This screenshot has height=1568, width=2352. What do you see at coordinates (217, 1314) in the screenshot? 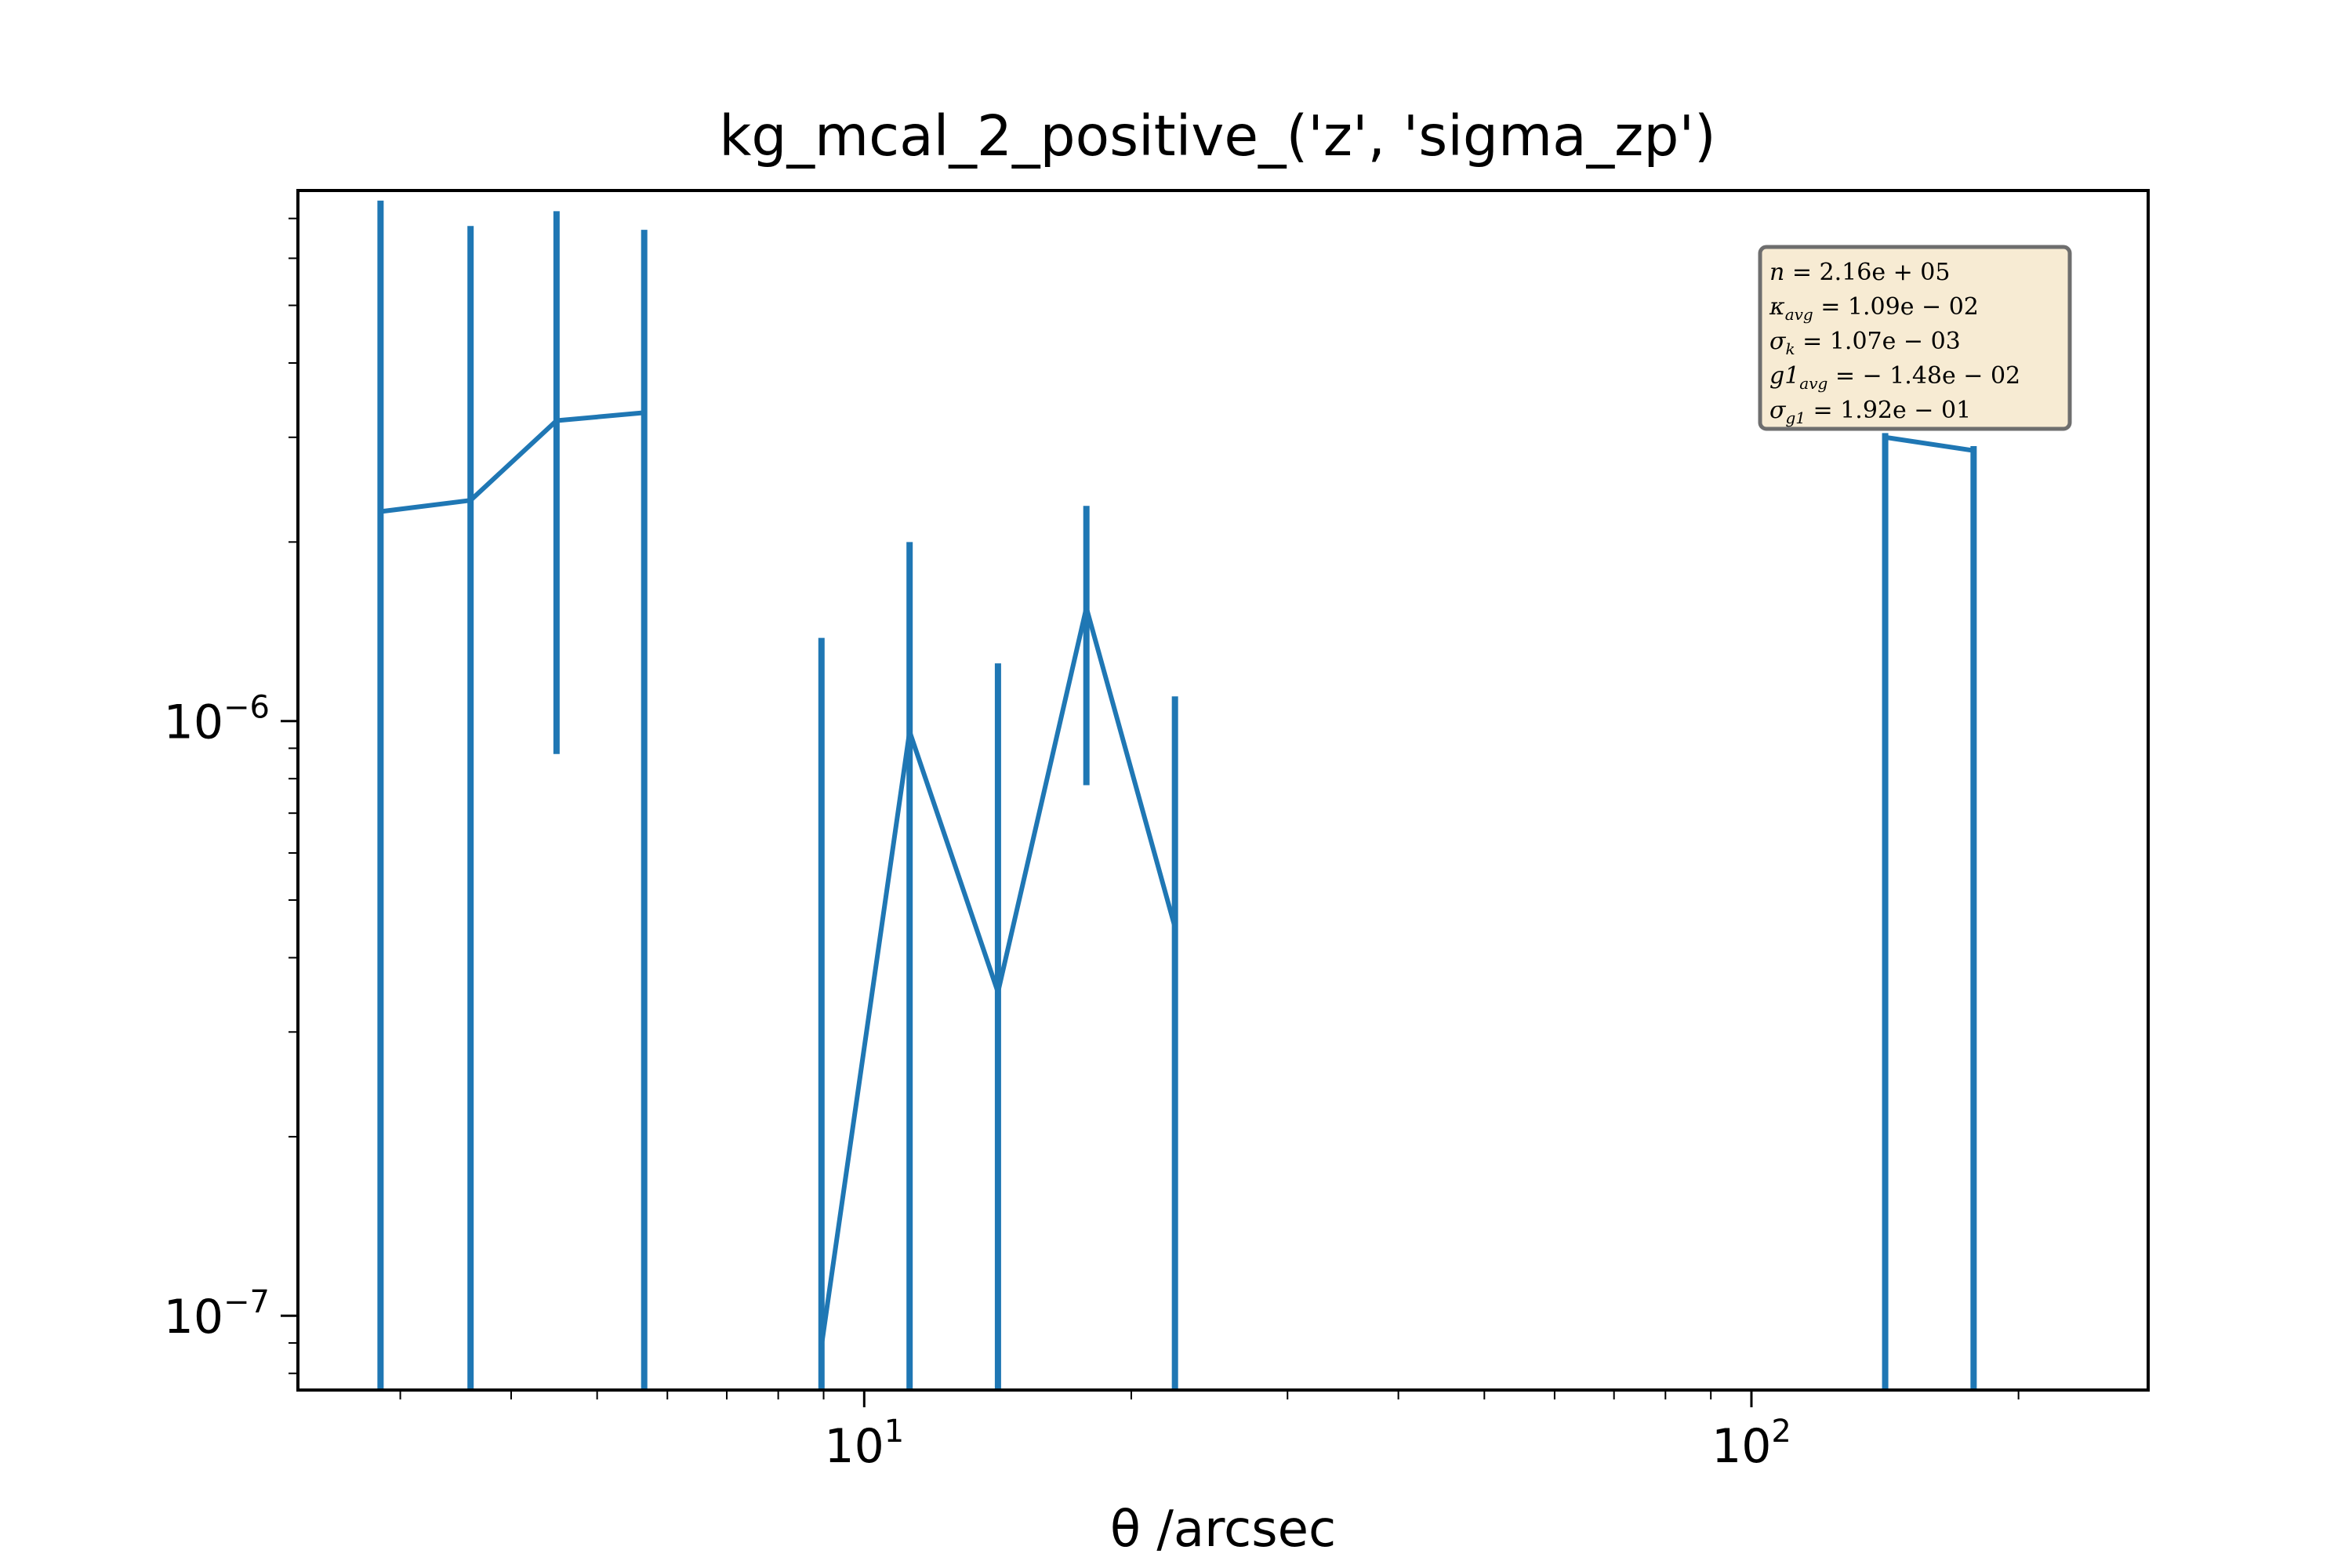
I see `y-tick-label: 10⁻⁷` at bounding box center [217, 1314].